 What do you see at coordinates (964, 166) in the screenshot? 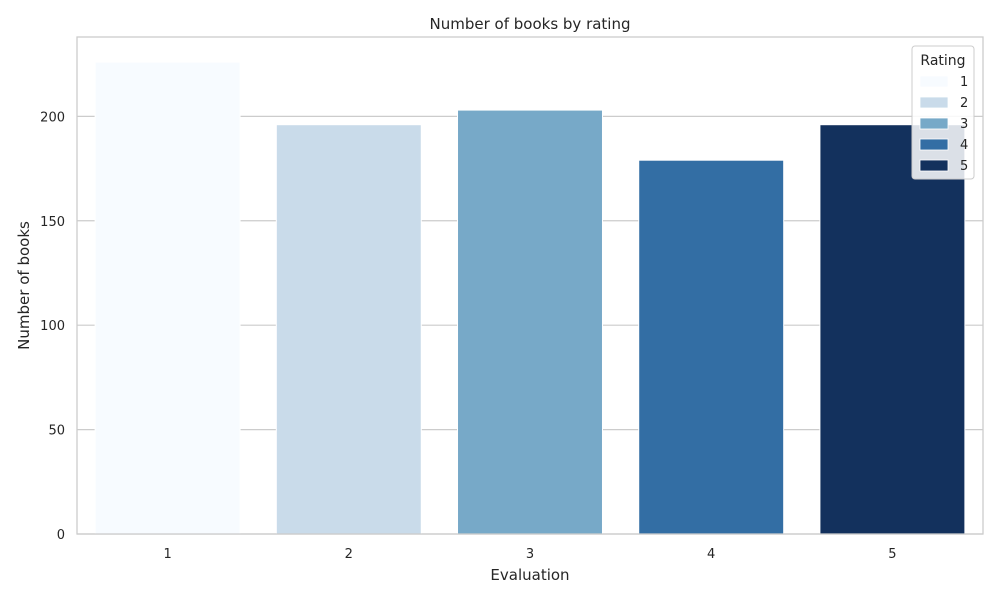
I see `legend-label: 5` at bounding box center [964, 166].